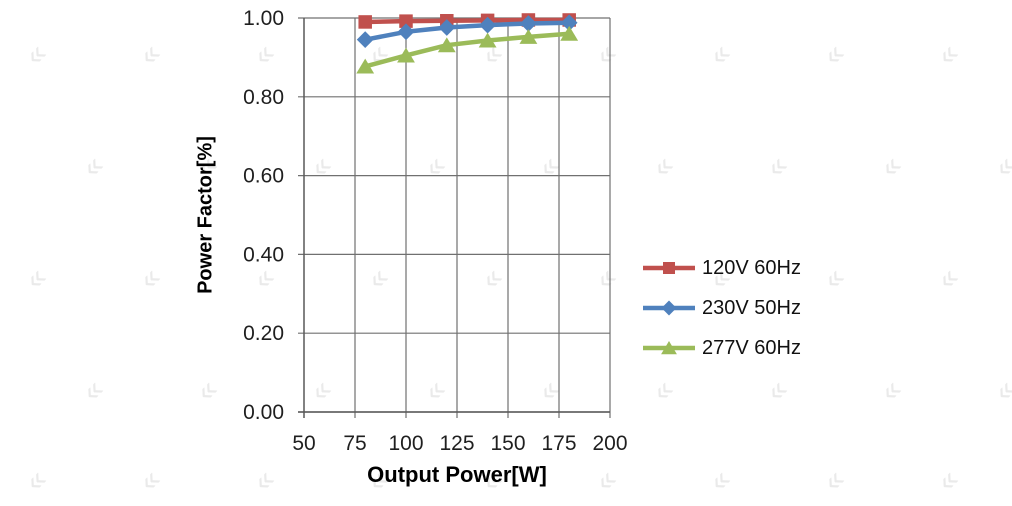 Image resolution: width=1012 pixels, height=506 pixels. Describe the element at coordinates (751, 268) in the screenshot. I see `legend-label: 120V 60Hz` at that location.